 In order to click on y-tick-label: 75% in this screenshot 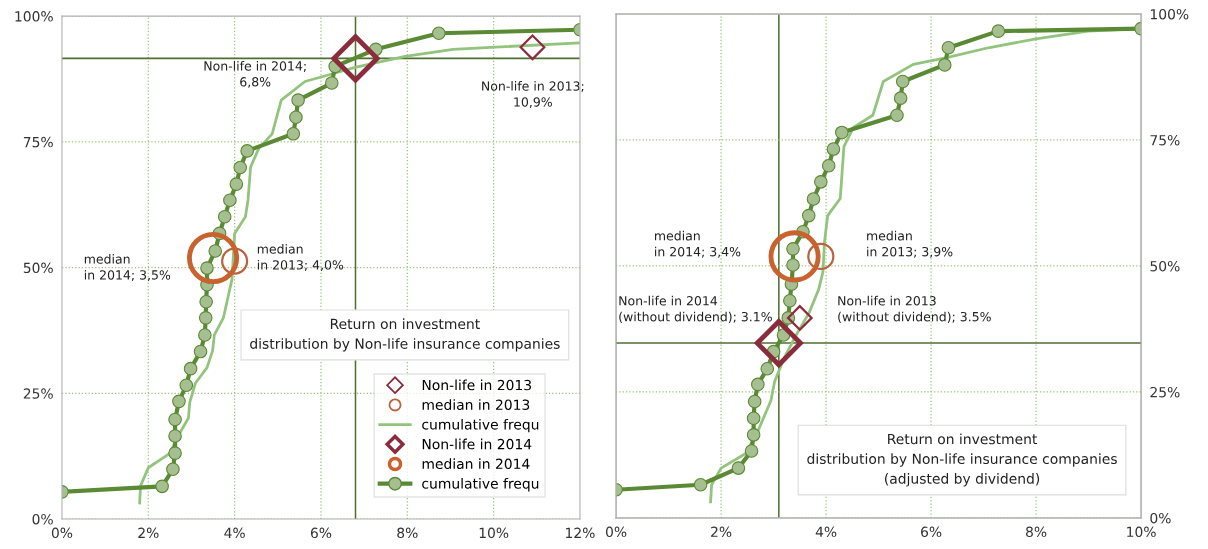, I will do `click(38, 142)`.